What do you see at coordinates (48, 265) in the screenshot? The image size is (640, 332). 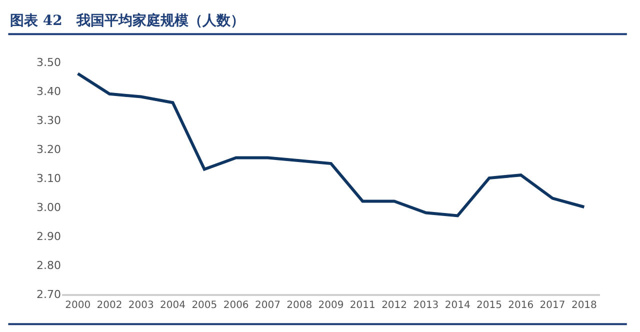 I see `y-tick-label: 2.80` at bounding box center [48, 265].